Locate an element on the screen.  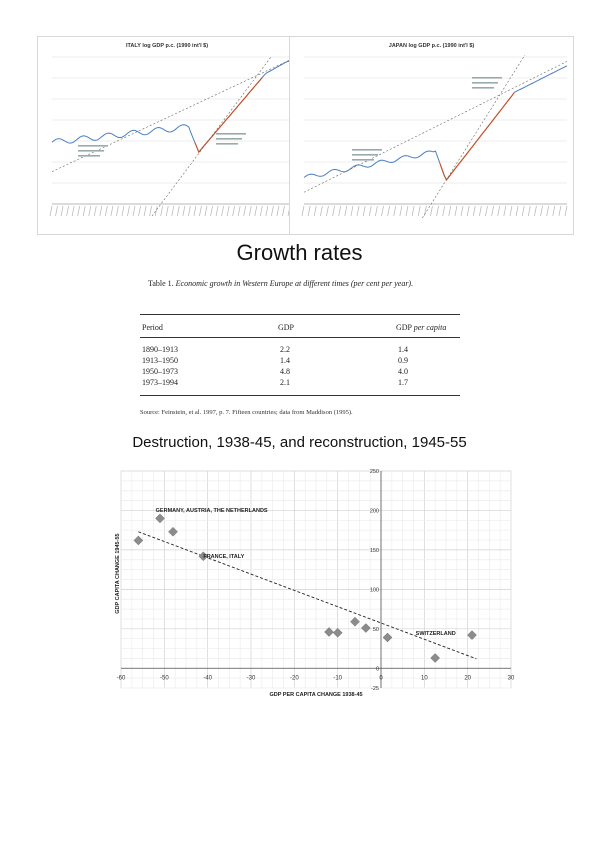
point-annotation: FRANCE, ITALY is located at coordinates (223, 557).